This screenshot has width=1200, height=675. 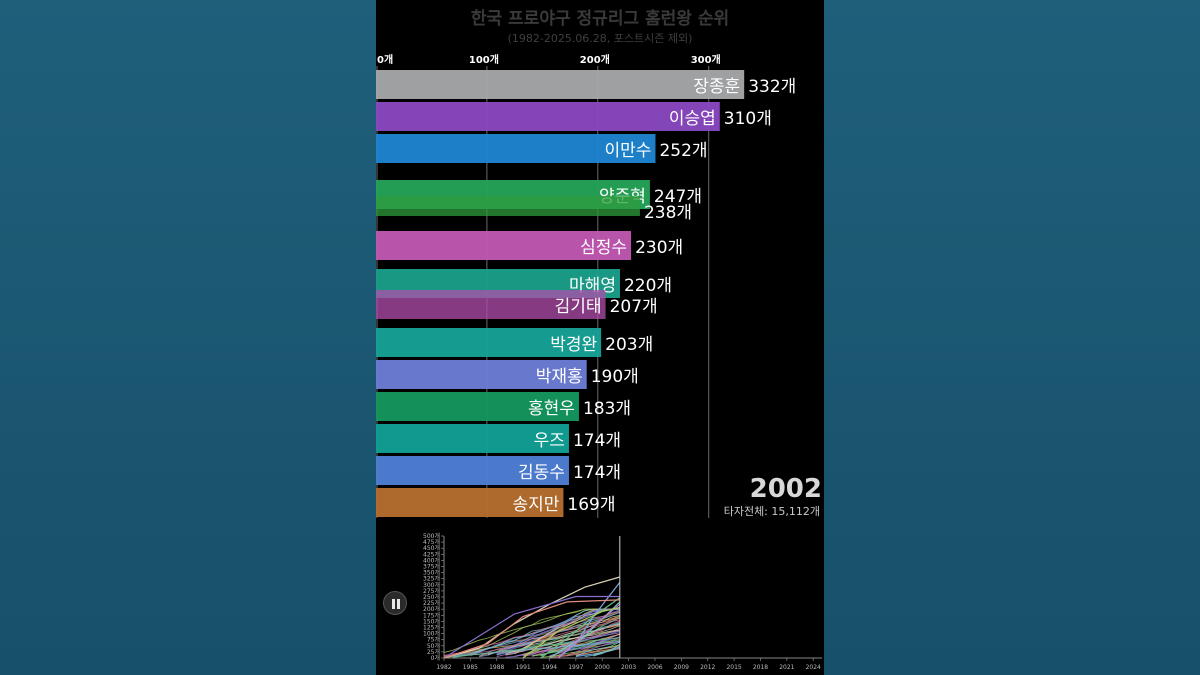 I want to click on y-tick-label: 175개, so click(x=431, y=615).